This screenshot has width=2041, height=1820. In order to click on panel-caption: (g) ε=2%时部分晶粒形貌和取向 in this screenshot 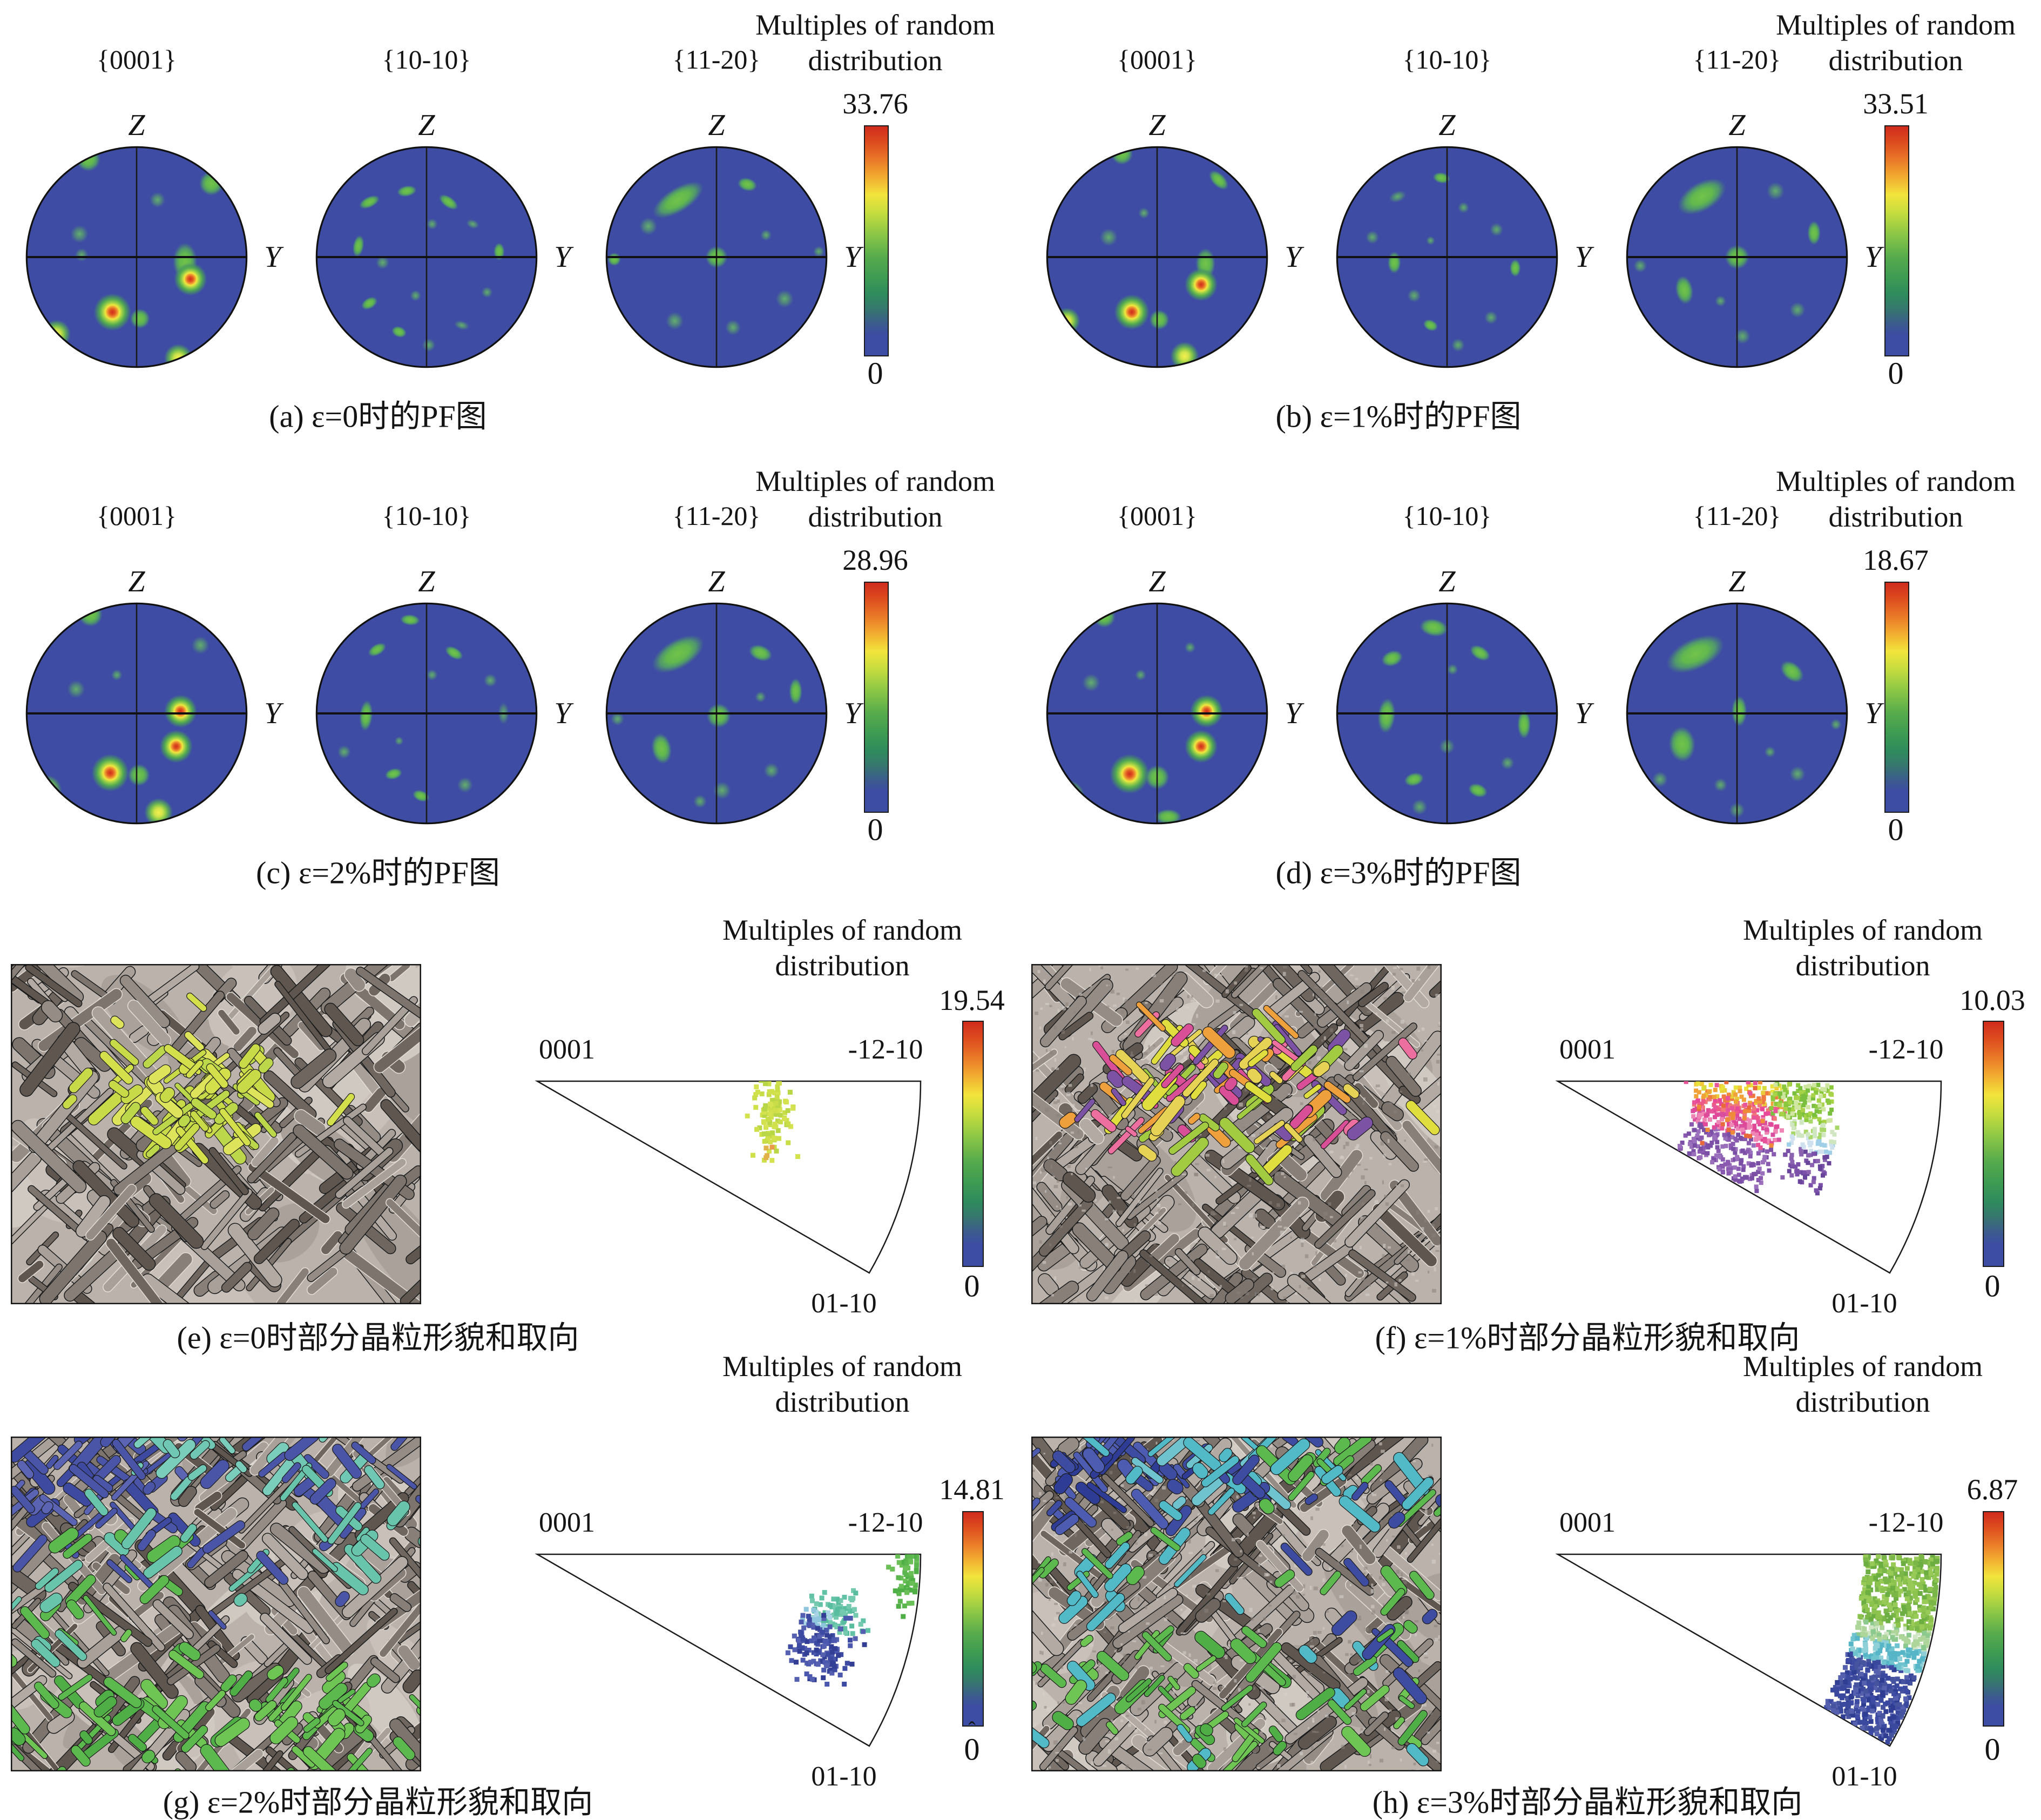, I will do `click(378, 1802)`.